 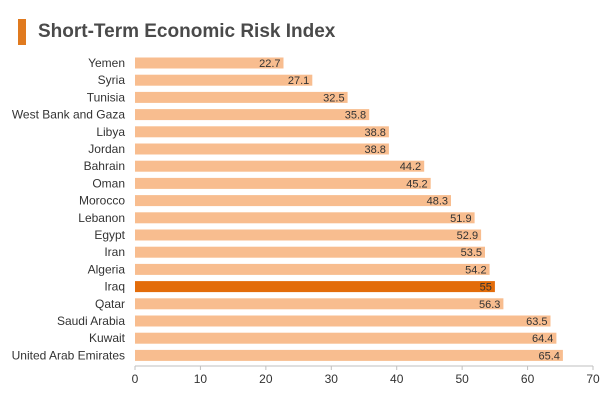 I want to click on bar-lebanon, so click(x=305, y=218).